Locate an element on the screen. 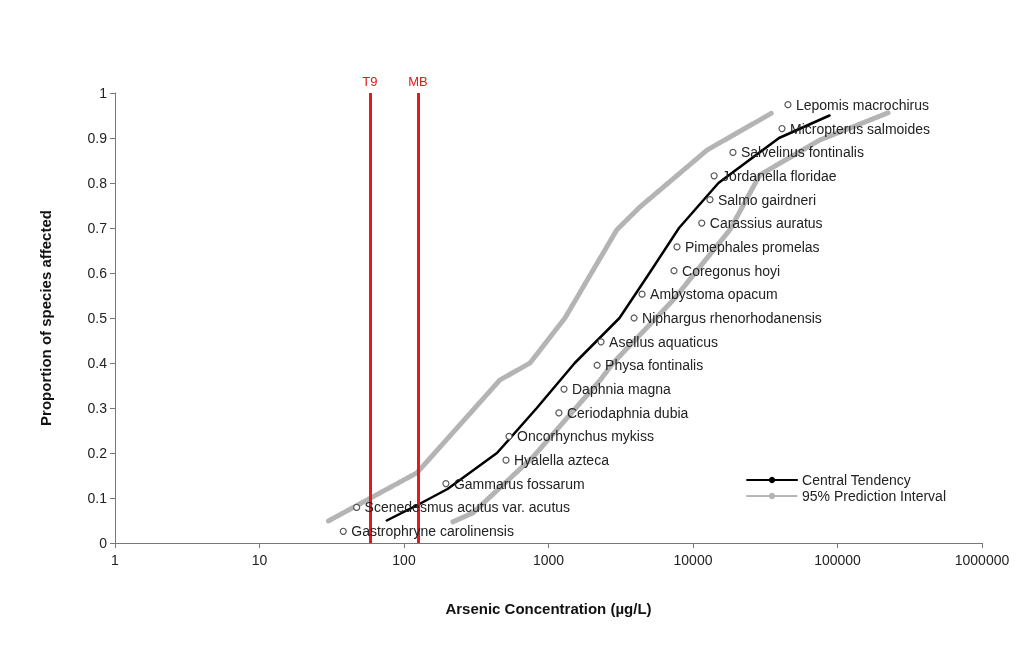 This screenshot has height=648, width=1021. annotation: Salmo gairdneri is located at coordinates (767, 199).